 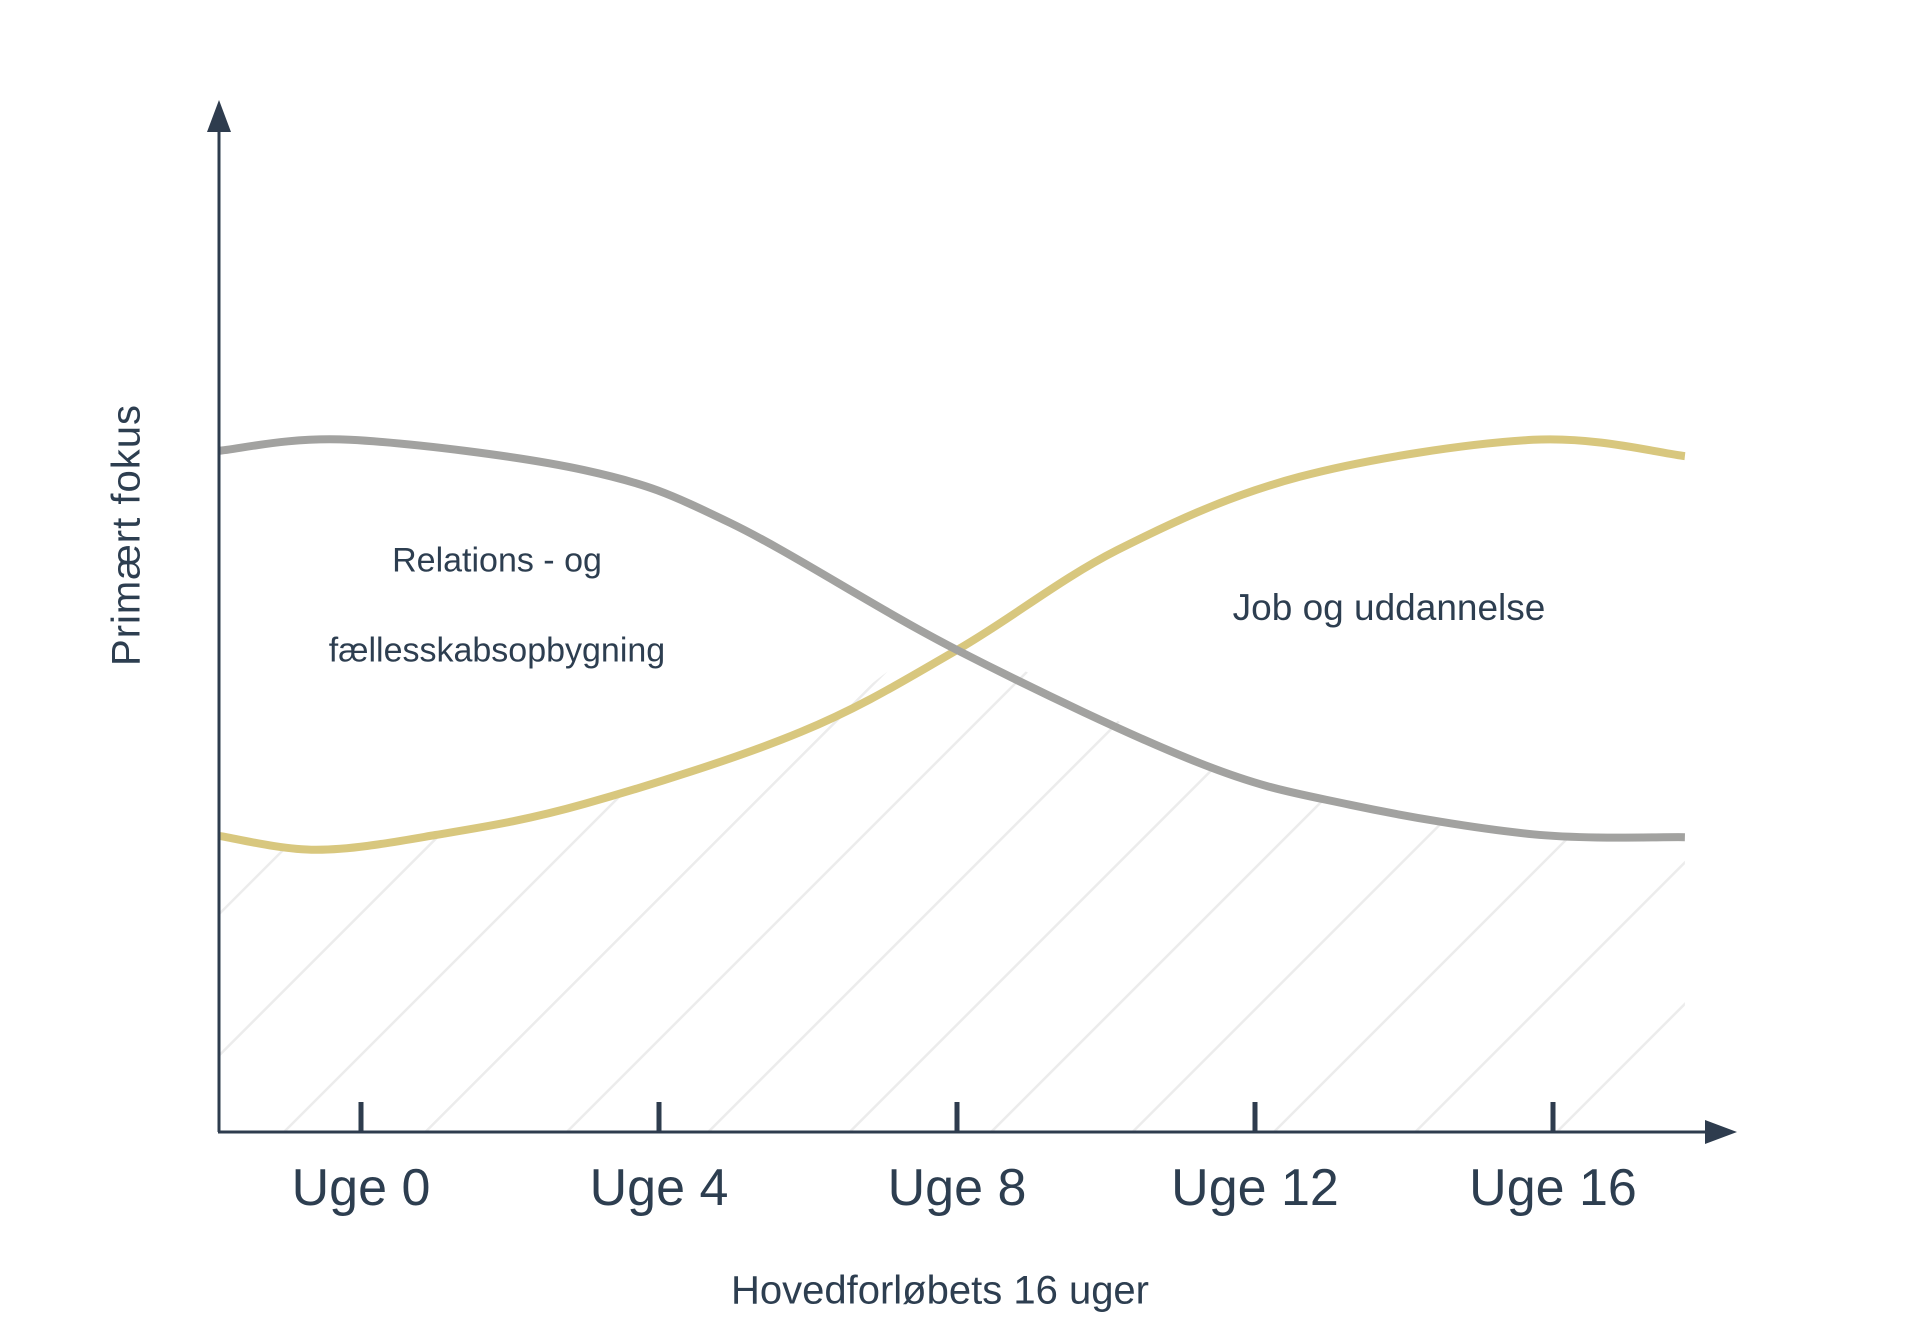 What do you see at coordinates (497, 560) in the screenshot?
I see `curve-label-relations-line1: Relations - og` at bounding box center [497, 560].